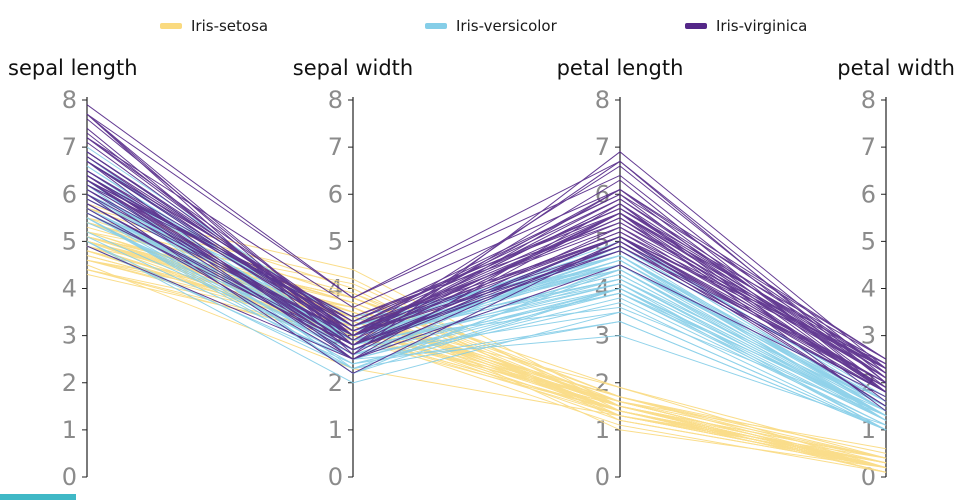 This screenshot has width=960, height=500. Describe the element at coordinates (762, 26) in the screenshot. I see `legend-label-virginica: Iris-virginica` at that location.